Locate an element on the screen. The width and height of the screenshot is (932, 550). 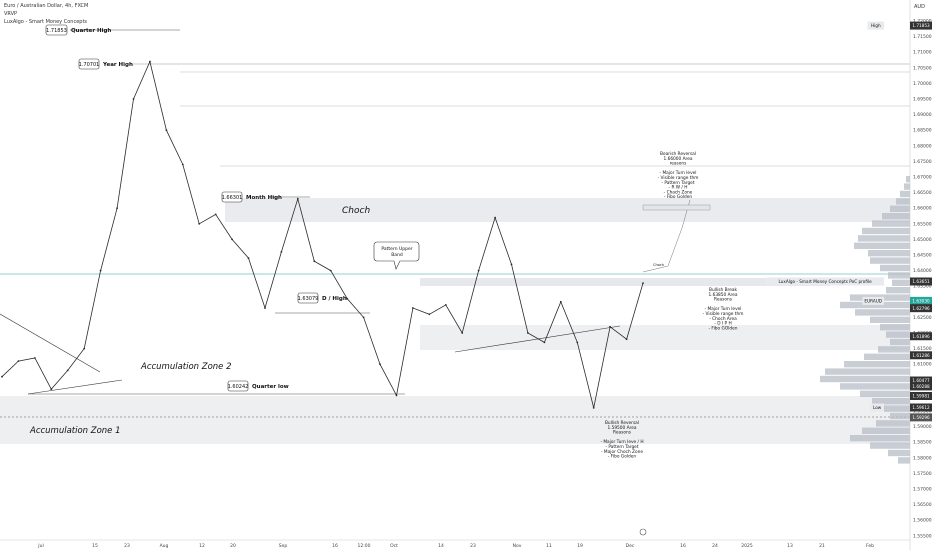
quarter-low-tag: 1.60242 Quarter low is located at coordinates (258, 386).